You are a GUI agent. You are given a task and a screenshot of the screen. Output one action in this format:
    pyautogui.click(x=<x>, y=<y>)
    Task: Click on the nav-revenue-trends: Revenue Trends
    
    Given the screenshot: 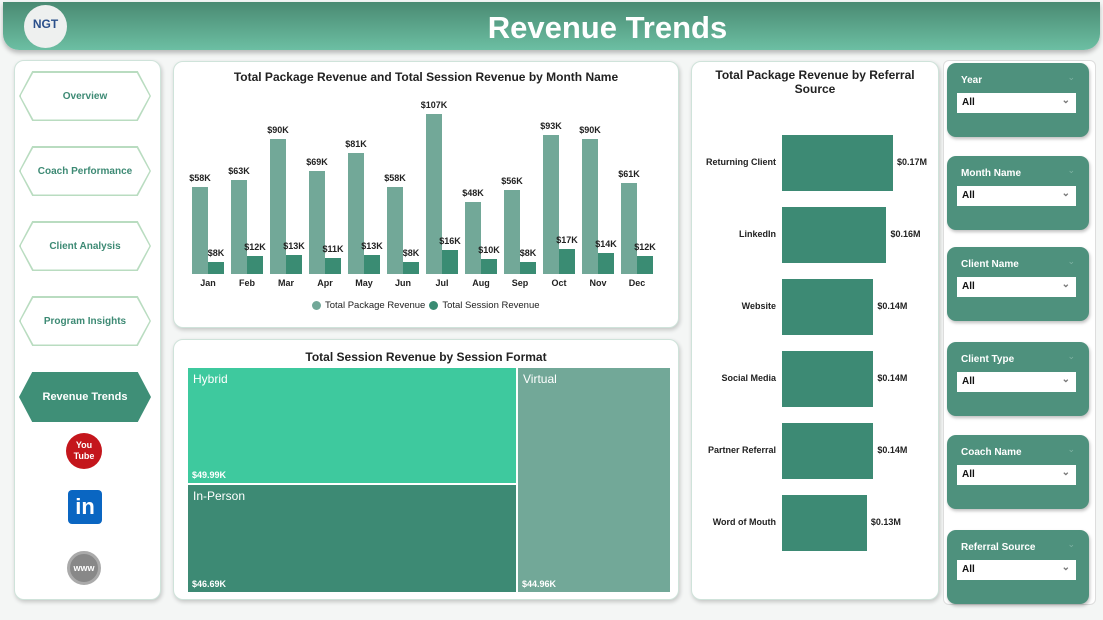 What is the action you would take?
    pyautogui.click(x=85, y=397)
    